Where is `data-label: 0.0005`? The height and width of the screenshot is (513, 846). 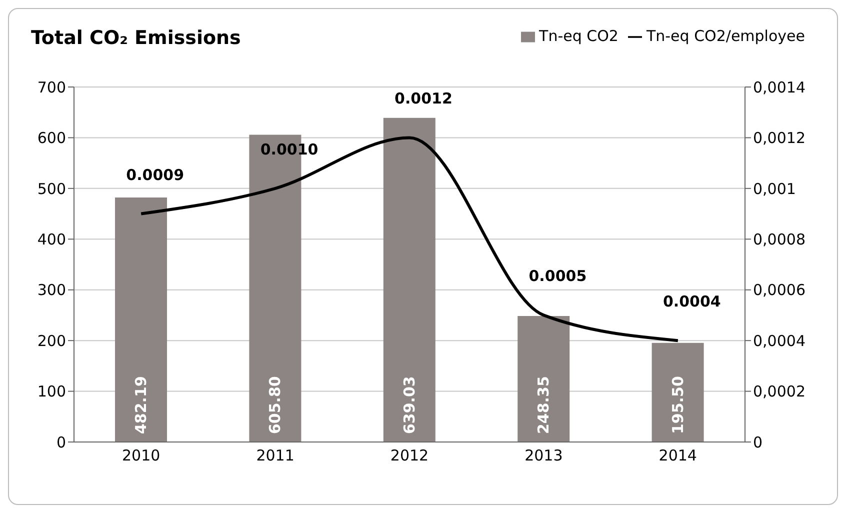 data-label: 0.0005 is located at coordinates (557, 276).